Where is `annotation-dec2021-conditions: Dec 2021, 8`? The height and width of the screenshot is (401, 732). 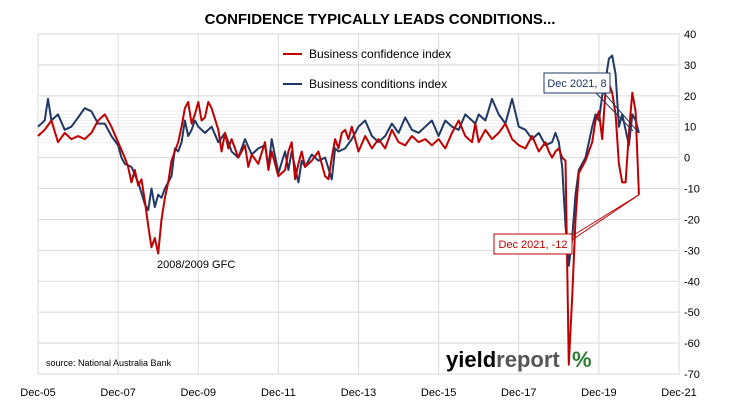
annotation-dec2021-conditions: Dec 2021, 8 is located at coordinates (576, 84).